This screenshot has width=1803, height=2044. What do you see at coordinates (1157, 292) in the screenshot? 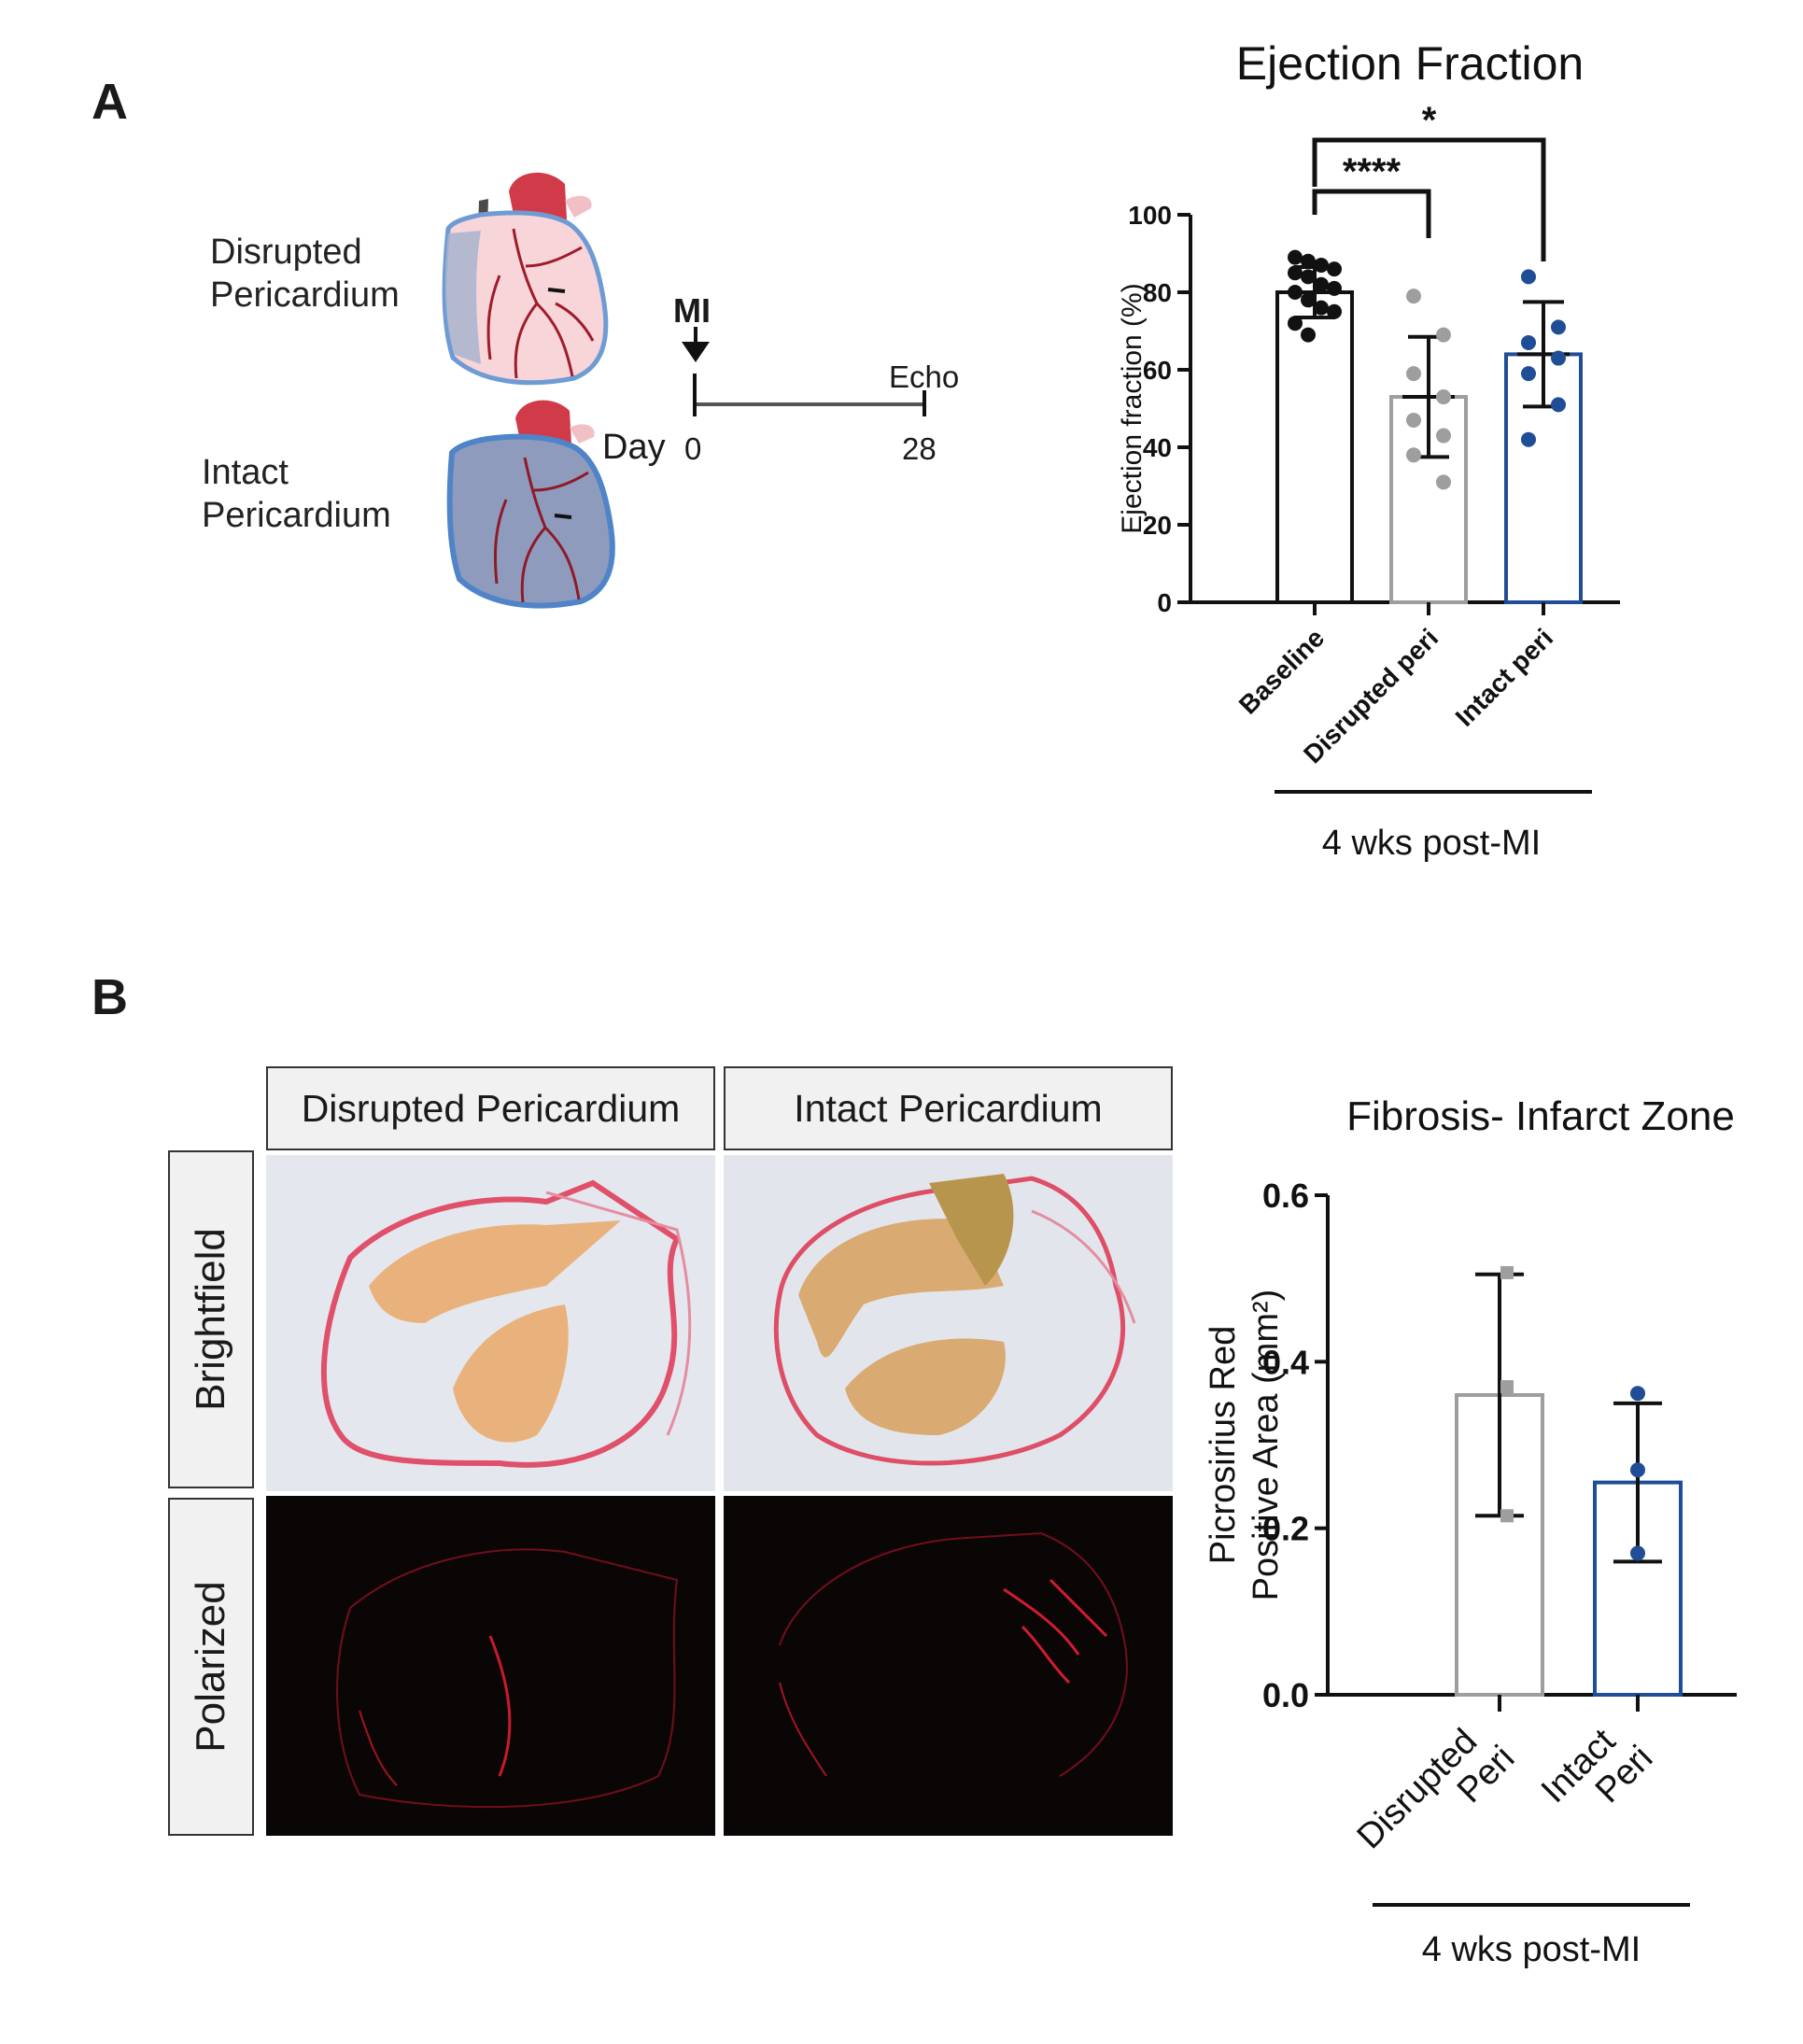
I see `y-tick-label: 80` at bounding box center [1157, 292].